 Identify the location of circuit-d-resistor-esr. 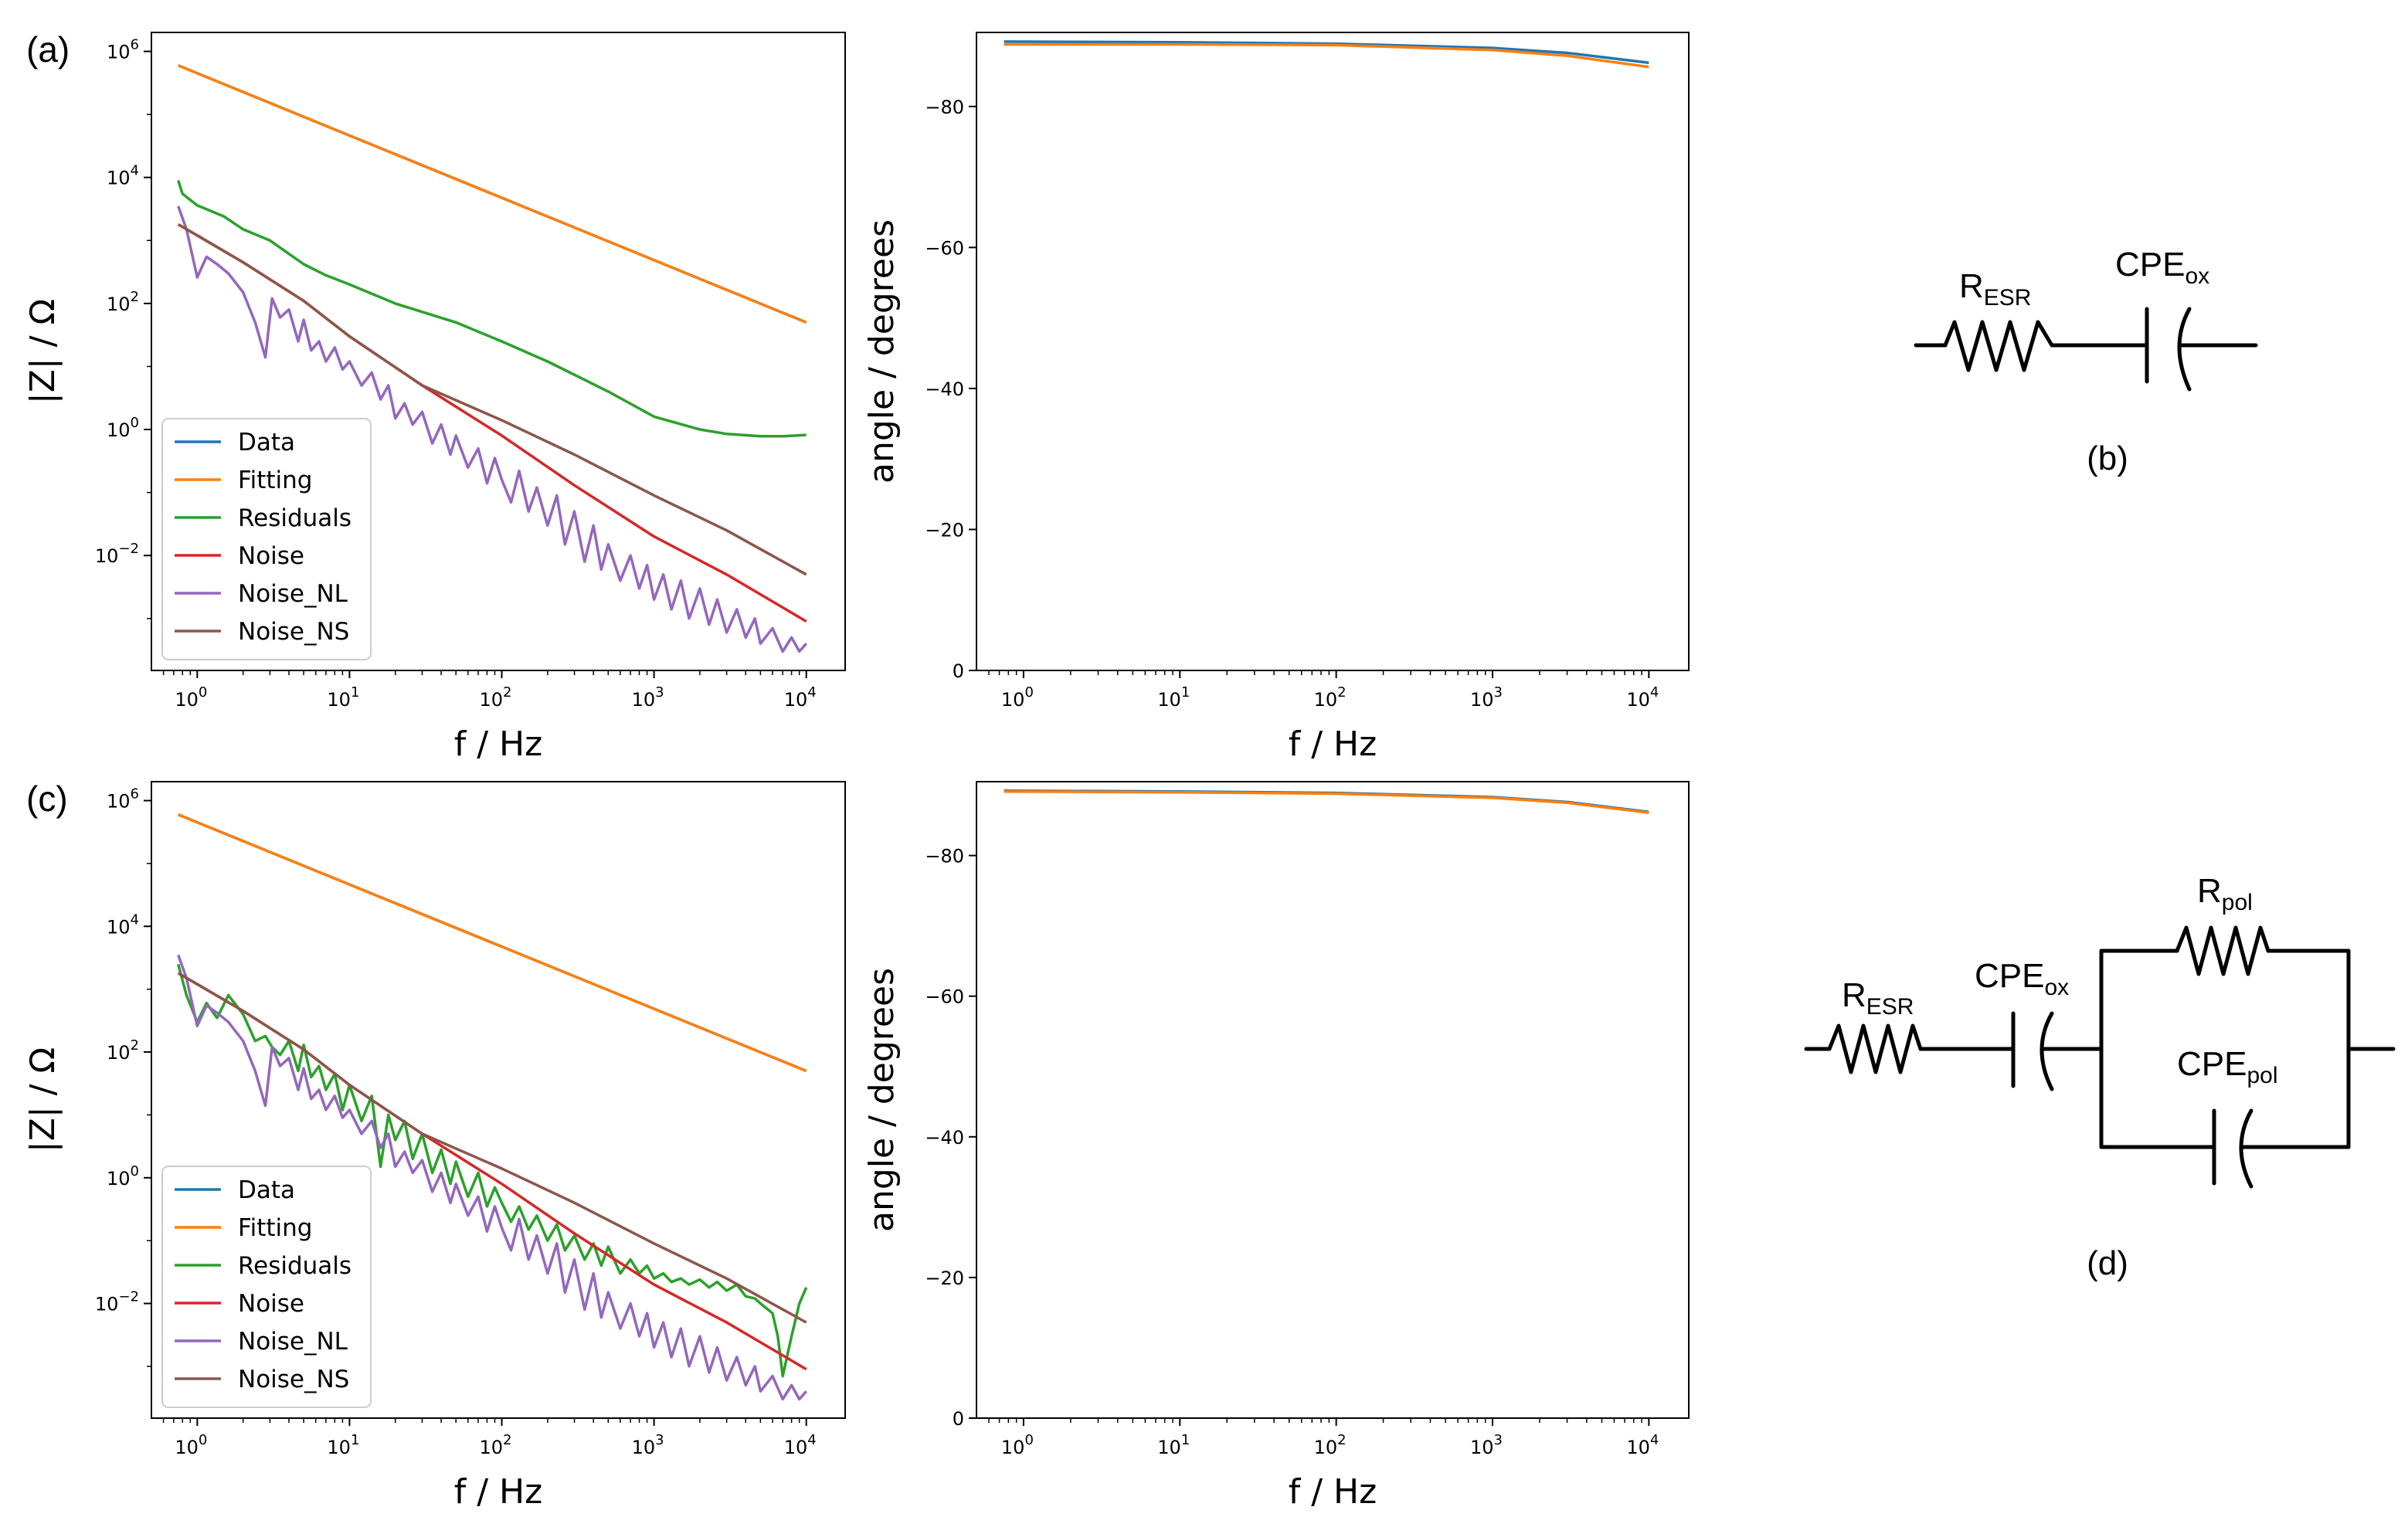
(1875, 1048).